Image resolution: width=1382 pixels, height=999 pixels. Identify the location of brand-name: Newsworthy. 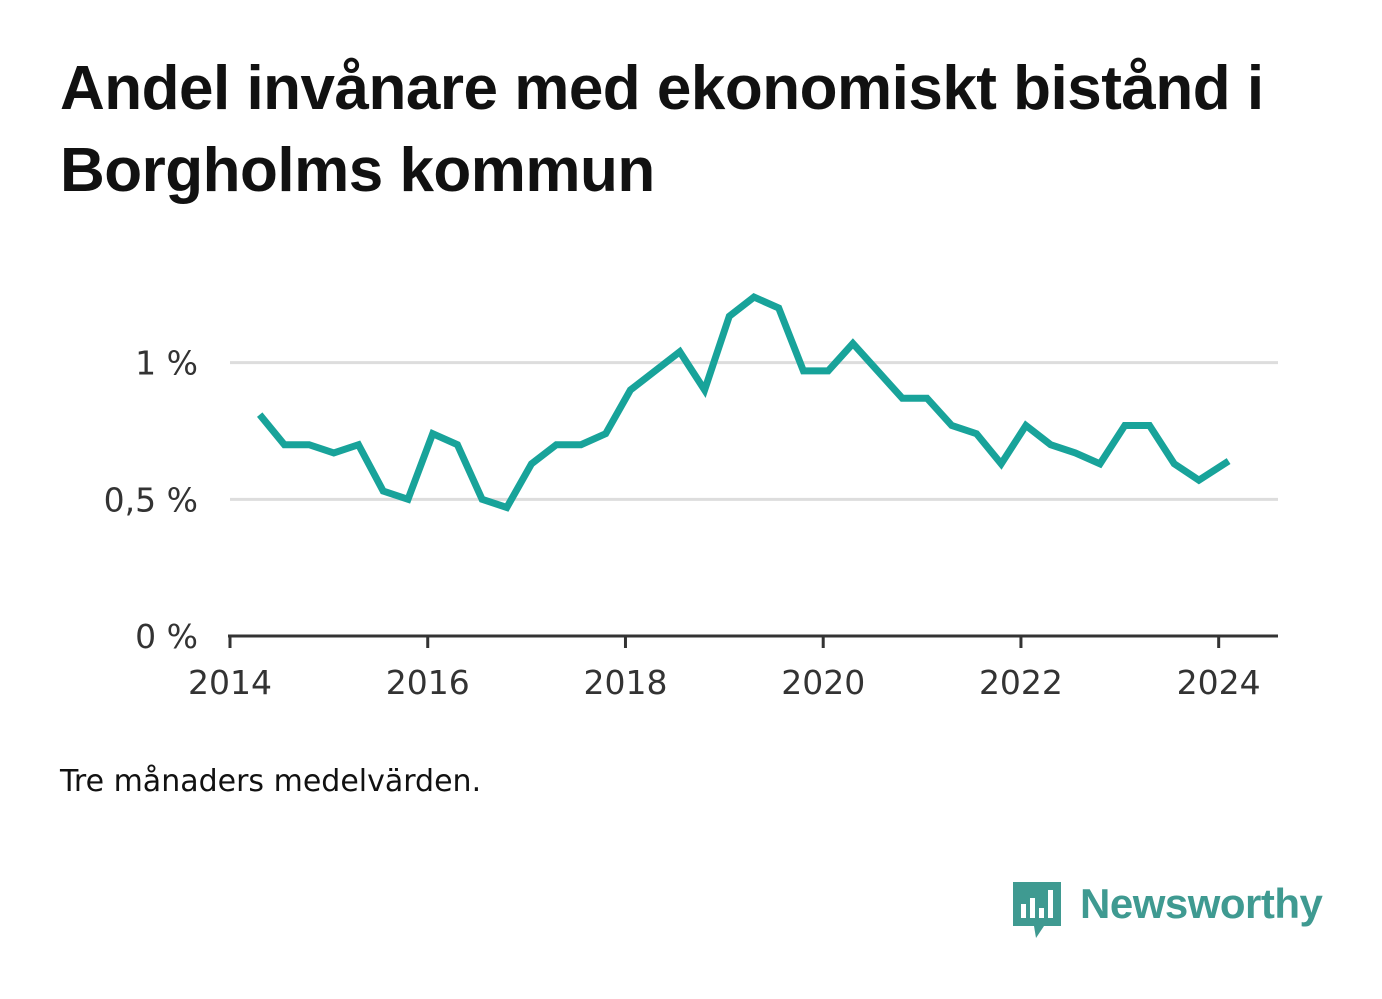
(1201, 903).